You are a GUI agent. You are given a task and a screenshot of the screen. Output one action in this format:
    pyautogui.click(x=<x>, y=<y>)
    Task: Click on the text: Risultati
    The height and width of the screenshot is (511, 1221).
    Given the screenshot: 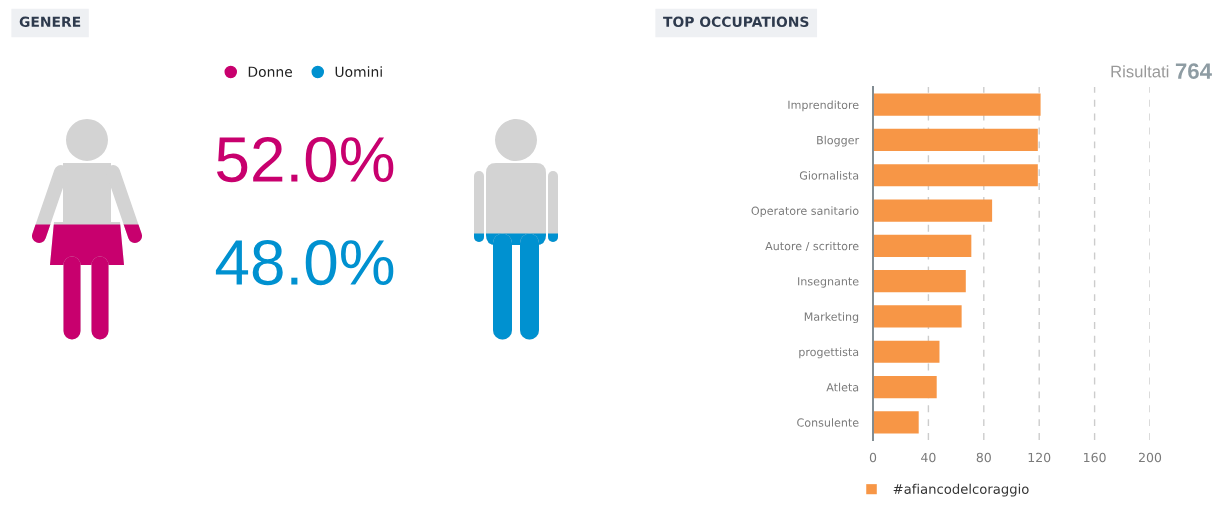 What is the action you would take?
    pyautogui.click(x=1140, y=71)
    